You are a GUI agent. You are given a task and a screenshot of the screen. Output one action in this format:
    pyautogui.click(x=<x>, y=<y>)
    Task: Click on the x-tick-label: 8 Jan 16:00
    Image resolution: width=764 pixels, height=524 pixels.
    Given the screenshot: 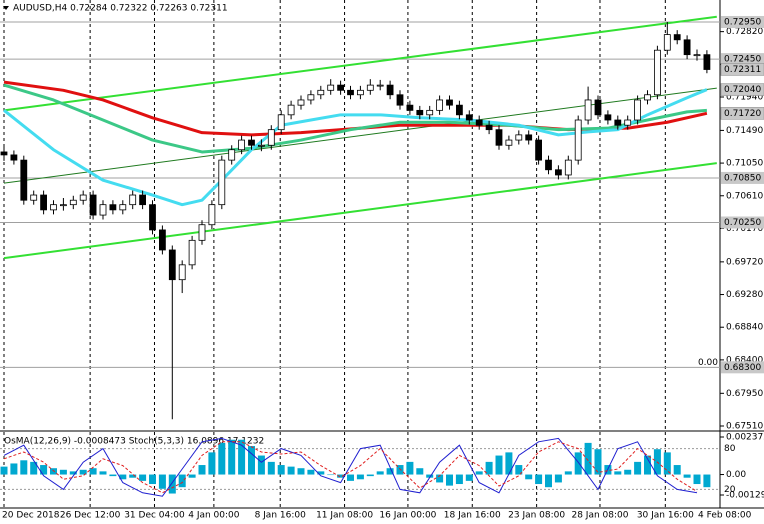 What is the action you would take?
    pyautogui.click(x=281, y=516)
    